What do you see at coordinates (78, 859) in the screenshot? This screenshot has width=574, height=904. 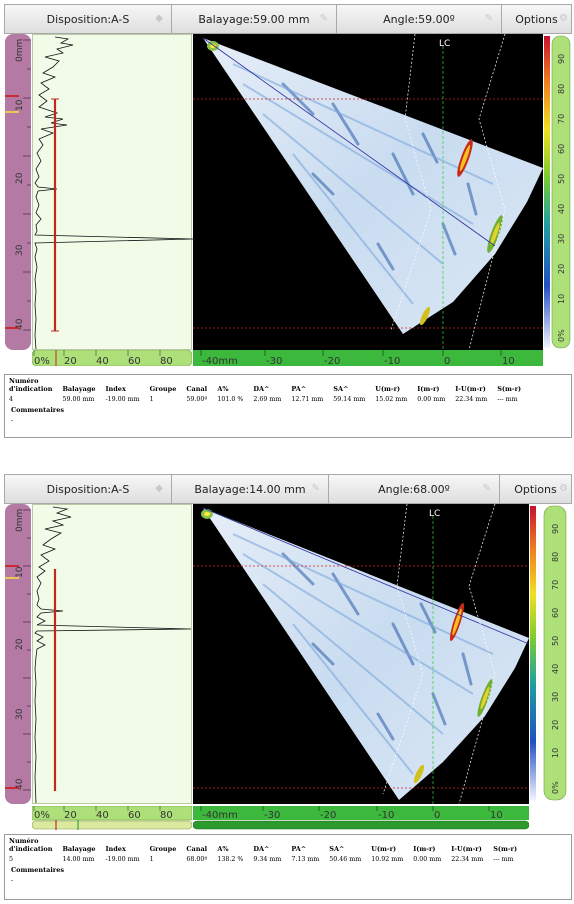 I see `table-cell: 14.00 mm` at bounding box center [78, 859].